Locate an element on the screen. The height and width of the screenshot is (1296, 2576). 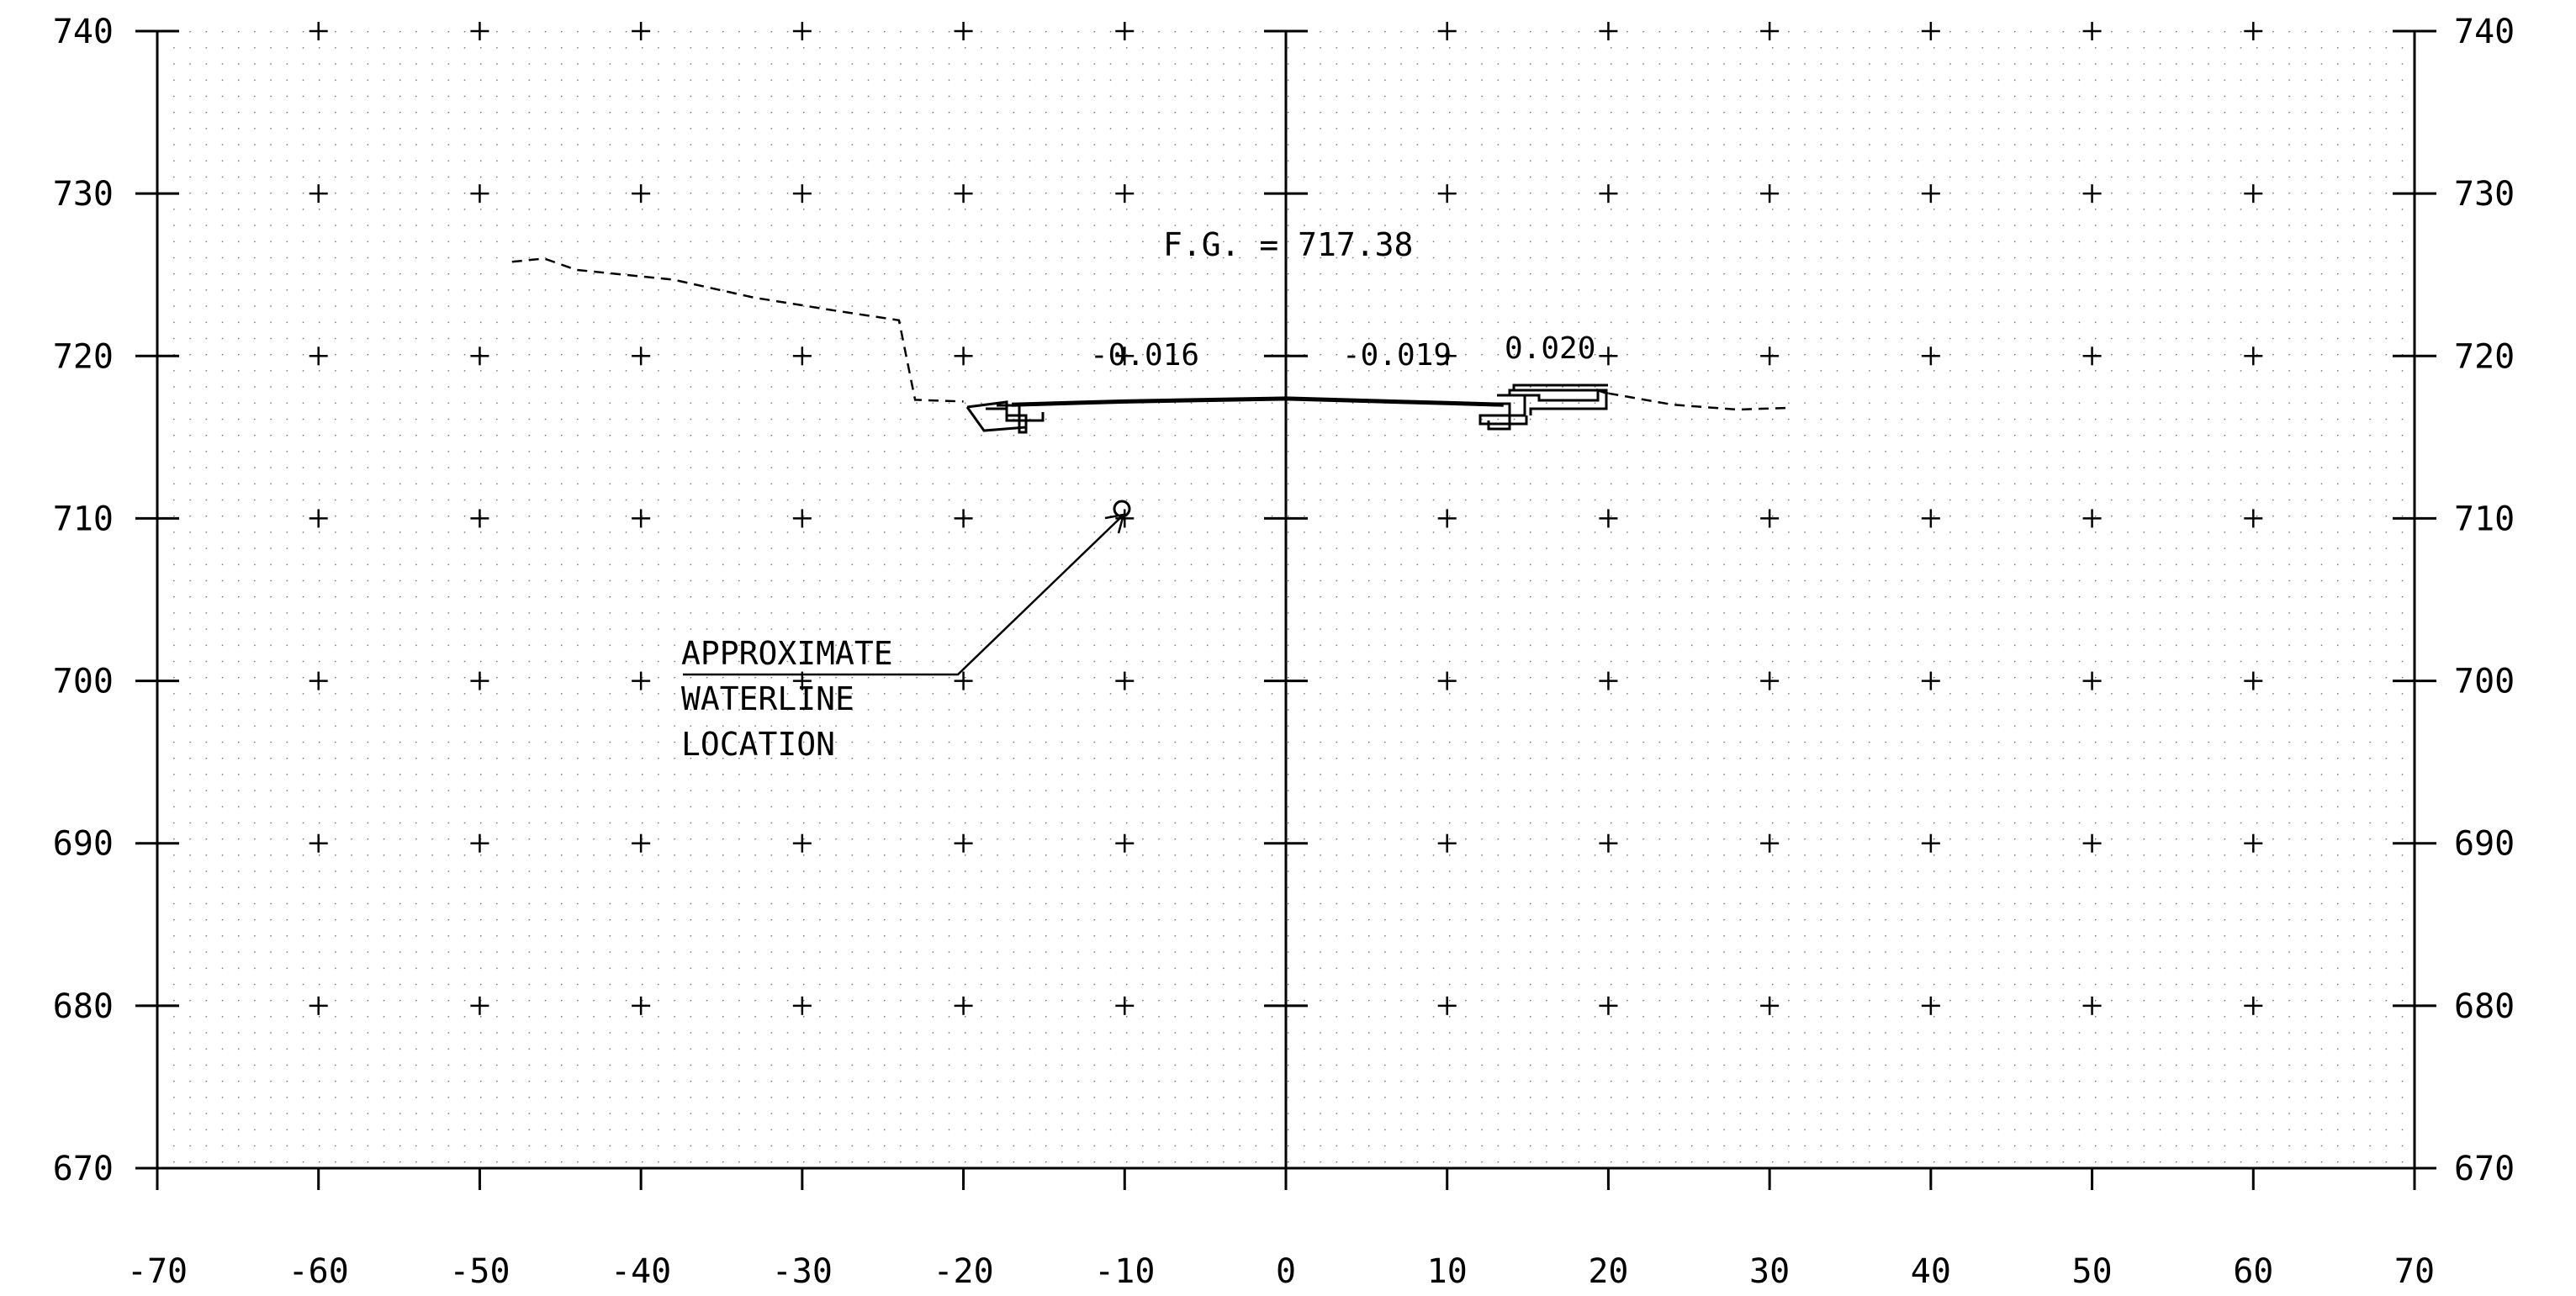
y-tick-label-left: 690 is located at coordinates (83, 844).